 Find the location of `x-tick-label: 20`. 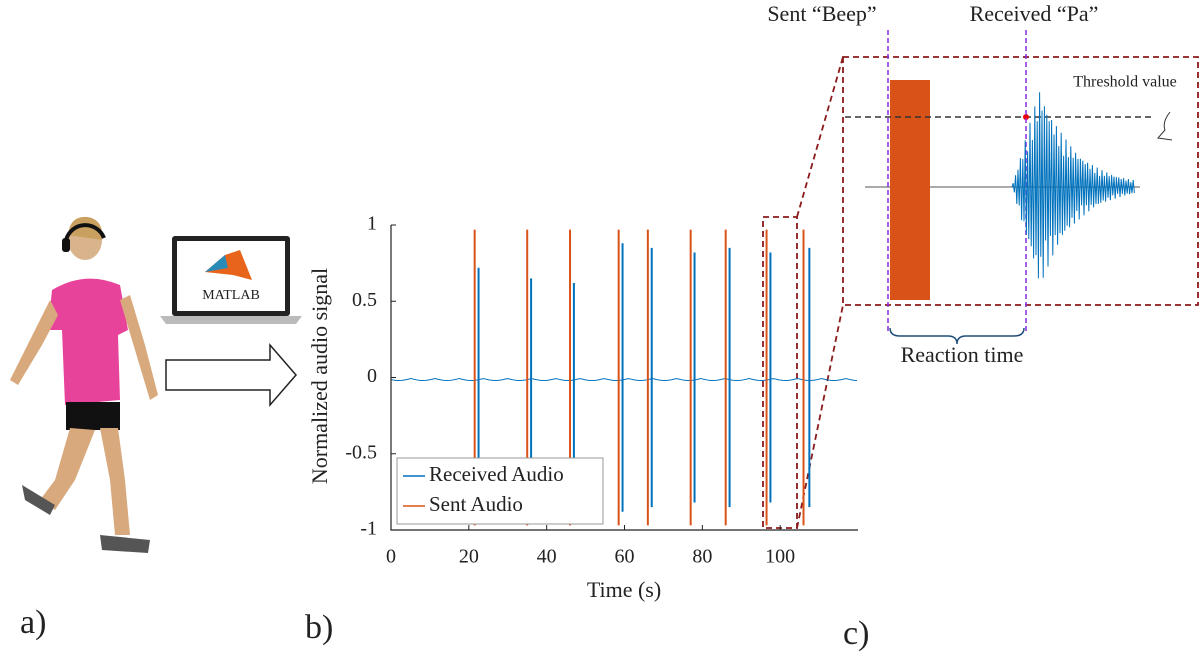

x-tick-label: 20 is located at coordinates (469, 557).